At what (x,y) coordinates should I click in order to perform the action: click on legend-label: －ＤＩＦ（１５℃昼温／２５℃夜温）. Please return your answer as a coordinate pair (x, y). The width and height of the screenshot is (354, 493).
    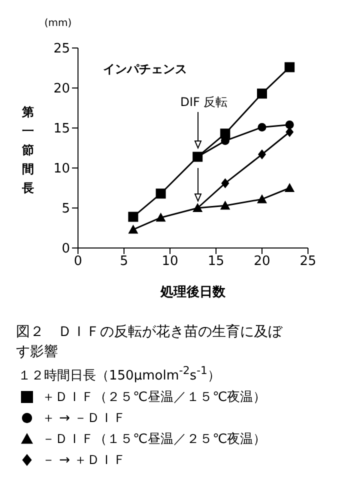
    Looking at the image, I should click on (154, 439).